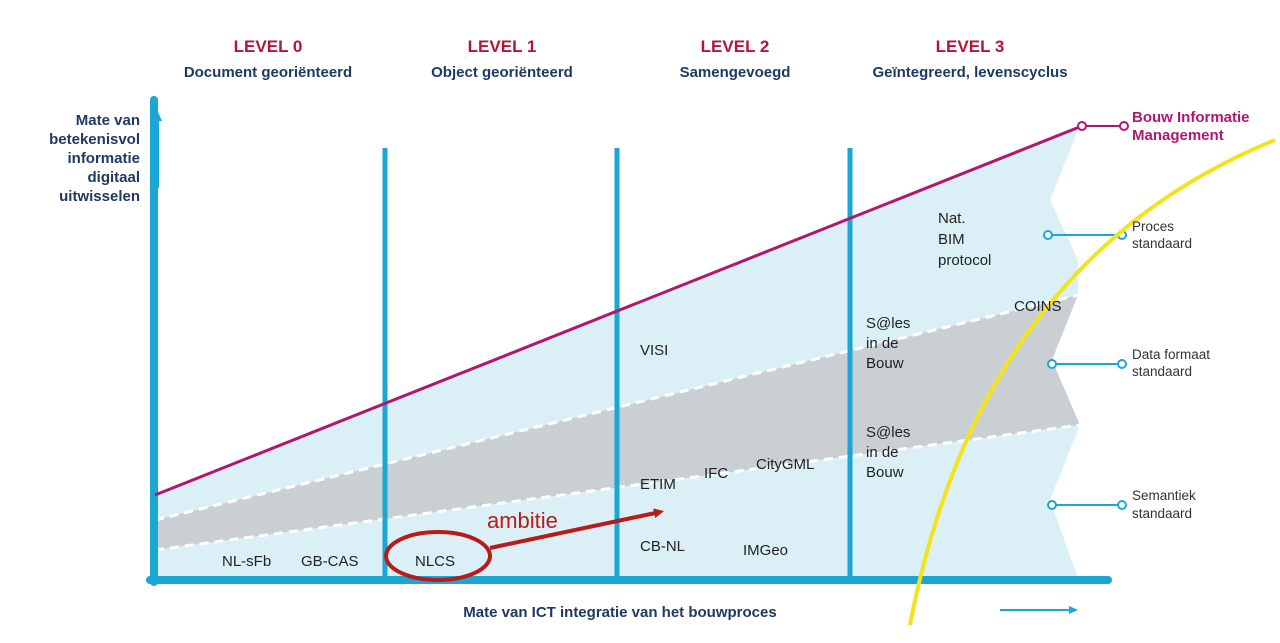 Image resolution: width=1280 pixels, height=643 pixels. Describe the element at coordinates (970, 46) in the screenshot. I see `level-3-title: LEVEL 3` at that location.